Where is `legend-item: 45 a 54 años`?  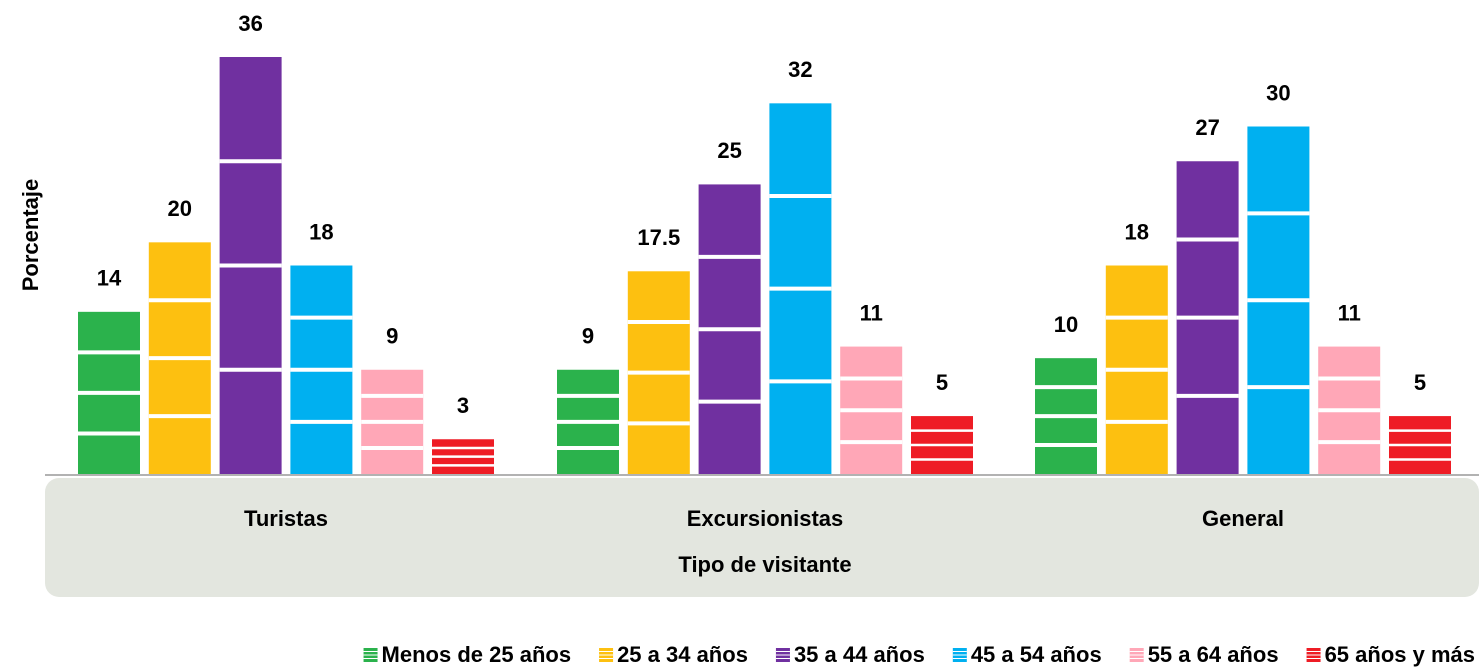
legend-item: 45 a 54 años is located at coordinates (1027, 654).